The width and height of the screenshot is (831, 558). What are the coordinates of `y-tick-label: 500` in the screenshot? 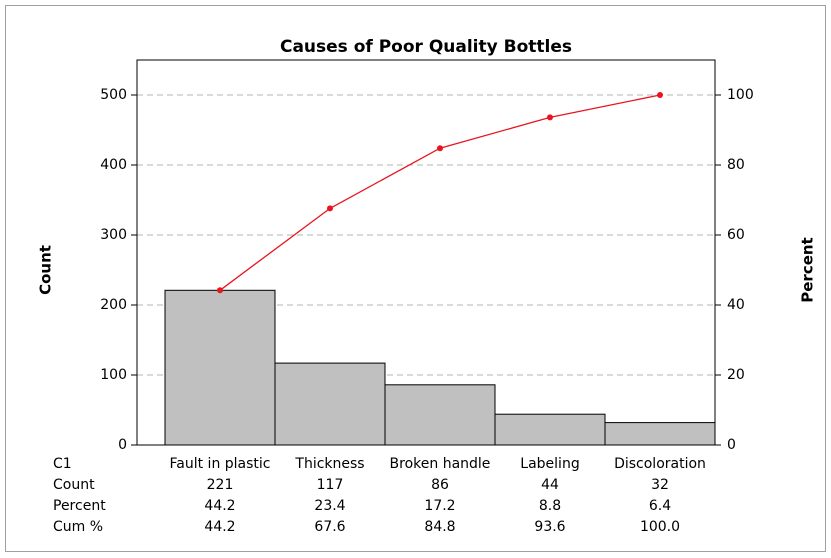 It's located at (113, 95).